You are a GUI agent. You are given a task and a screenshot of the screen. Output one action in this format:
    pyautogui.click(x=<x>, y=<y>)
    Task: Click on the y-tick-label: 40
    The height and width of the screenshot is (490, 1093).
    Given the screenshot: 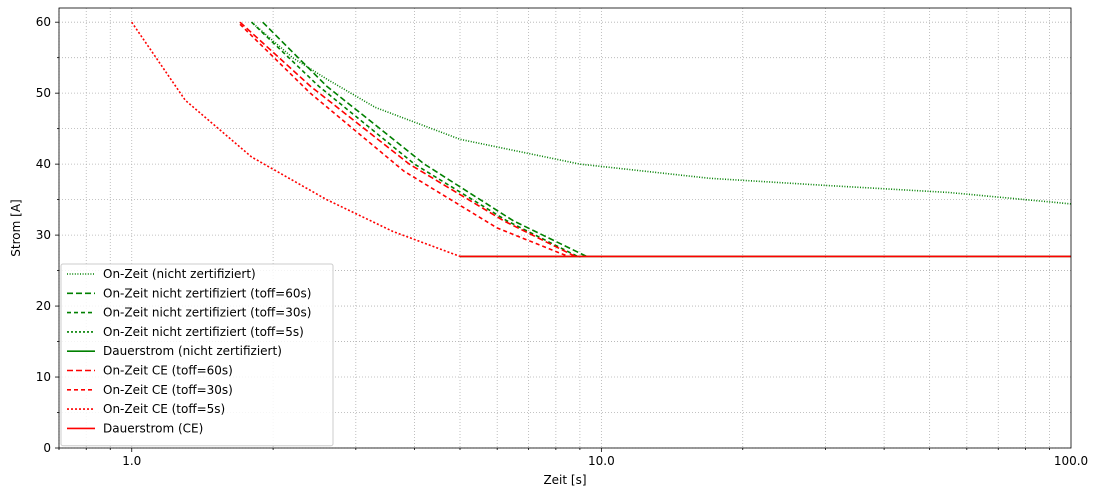 What is the action you would take?
    pyautogui.click(x=43, y=164)
    